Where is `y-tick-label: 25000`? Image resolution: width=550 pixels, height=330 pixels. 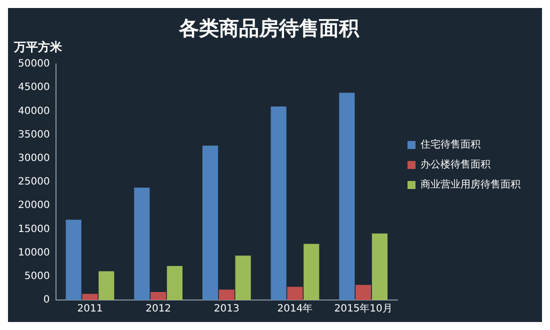 y-tick-label: 25000 is located at coordinates (34, 182).